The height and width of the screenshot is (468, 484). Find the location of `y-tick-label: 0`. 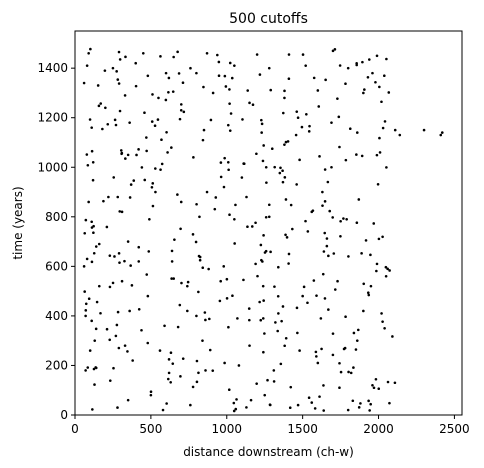

y-tick-label: 0 is located at coordinates (64, 415).